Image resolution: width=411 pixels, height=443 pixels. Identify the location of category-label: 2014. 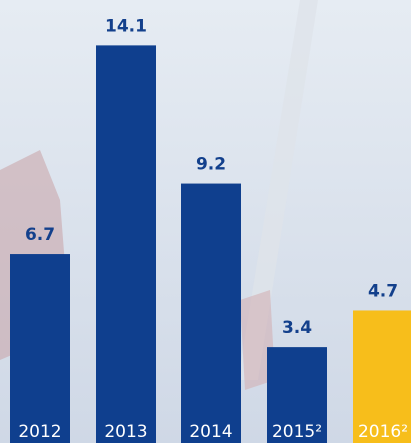
(210, 432).